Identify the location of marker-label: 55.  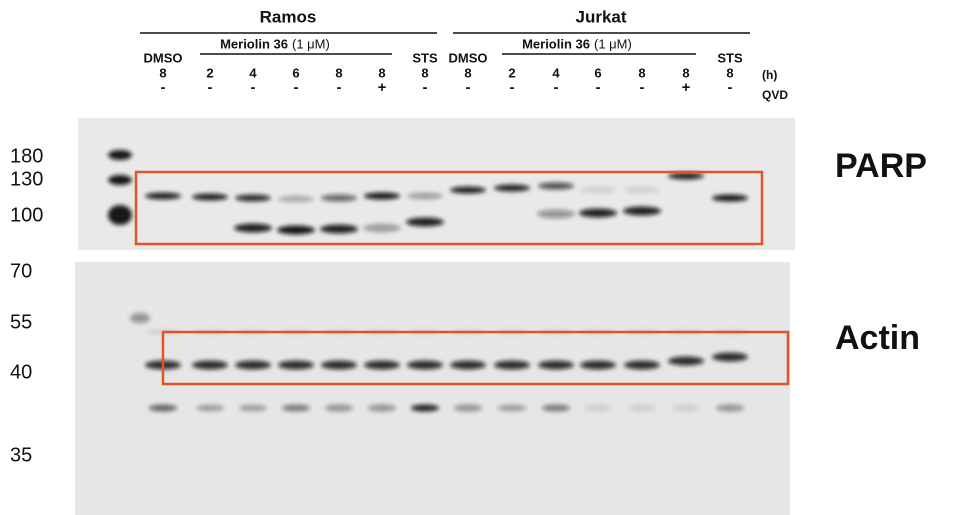
(21, 322).